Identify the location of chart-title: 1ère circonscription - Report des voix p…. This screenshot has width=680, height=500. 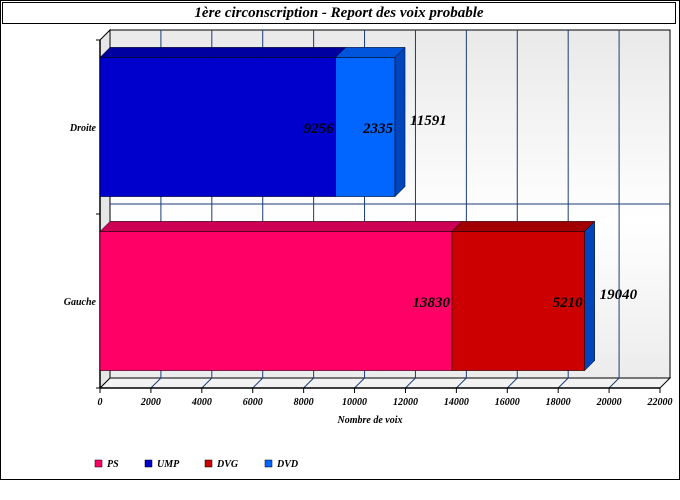
(339, 13).